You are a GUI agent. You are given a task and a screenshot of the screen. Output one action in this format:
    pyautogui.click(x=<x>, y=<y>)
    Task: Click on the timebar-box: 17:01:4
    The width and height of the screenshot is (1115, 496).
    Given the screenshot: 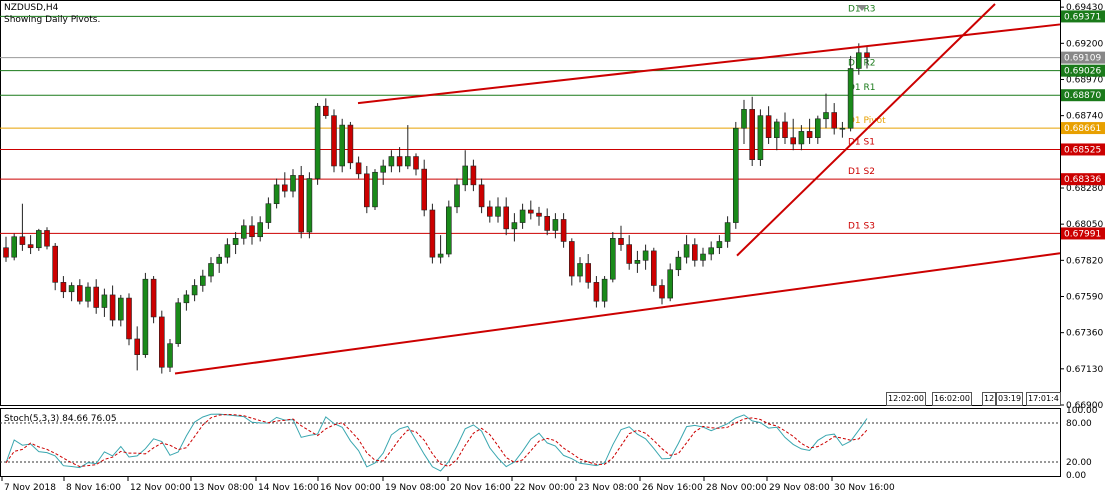 What is the action you would take?
    pyautogui.click(x=1043, y=399)
    